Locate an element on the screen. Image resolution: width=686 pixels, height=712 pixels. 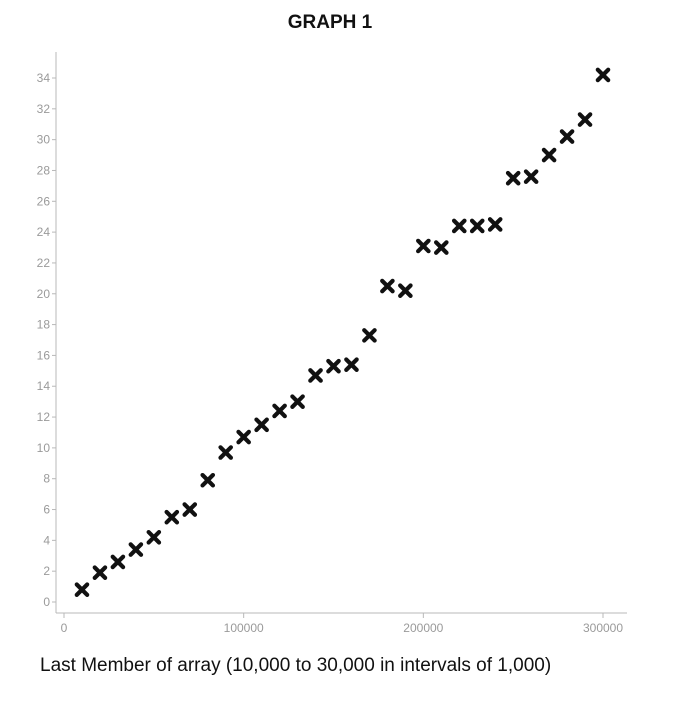
y-tick-label: 32 is located at coordinates (44, 109).